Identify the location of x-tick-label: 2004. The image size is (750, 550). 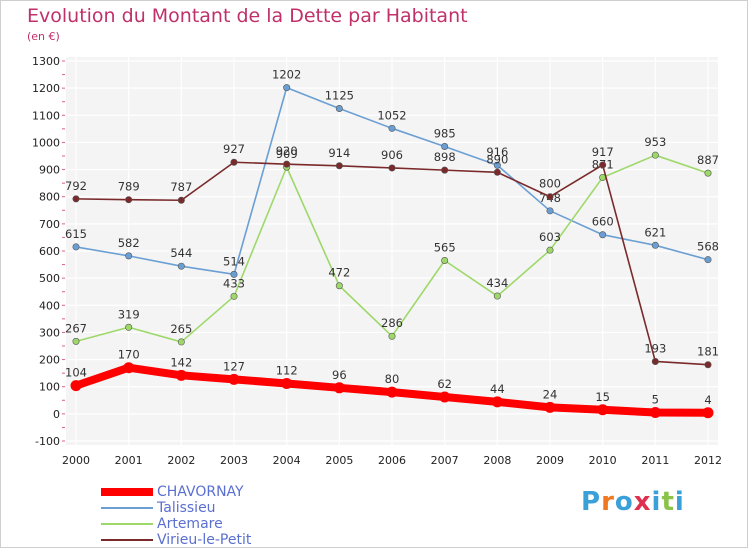
(287, 460).